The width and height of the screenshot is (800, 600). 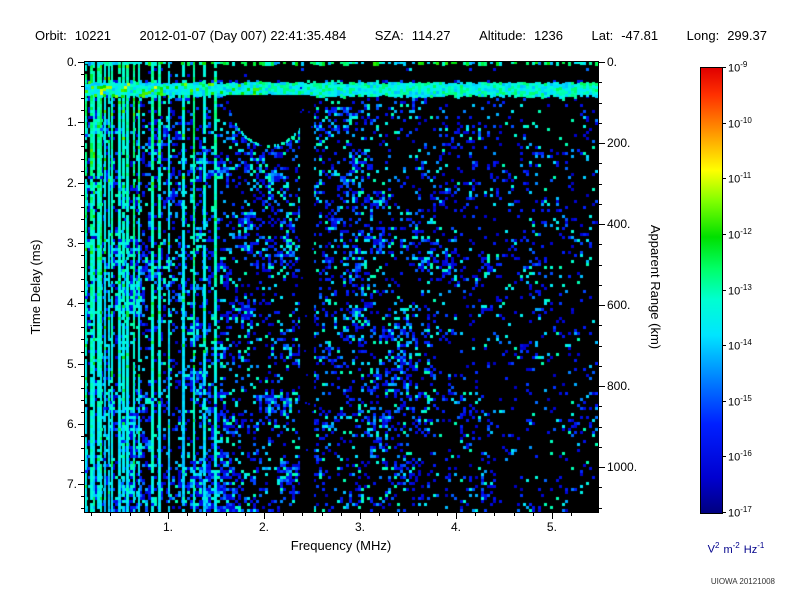 I want to click on colorbar-tick-exponent: -17, so click(x=746, y=509).